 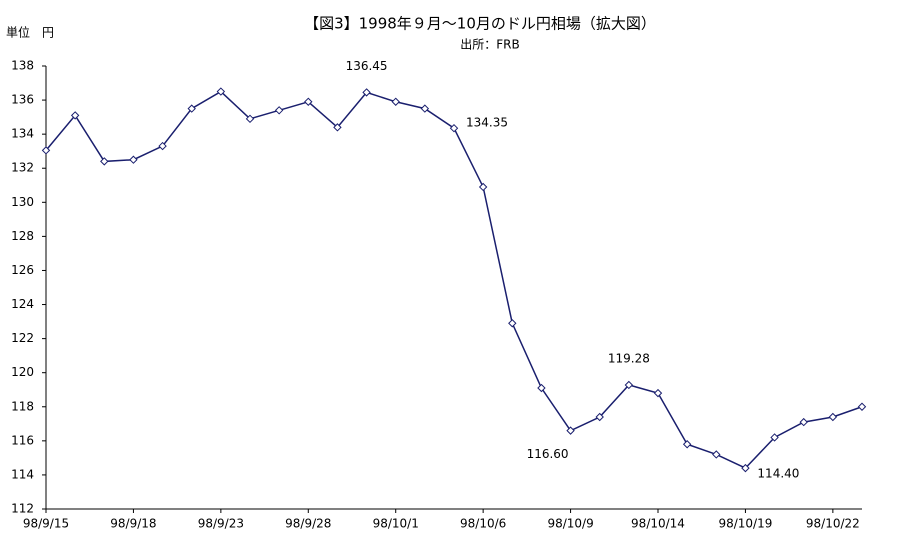 I want to click on data-label: 136.45, so click(x=367, y=66).